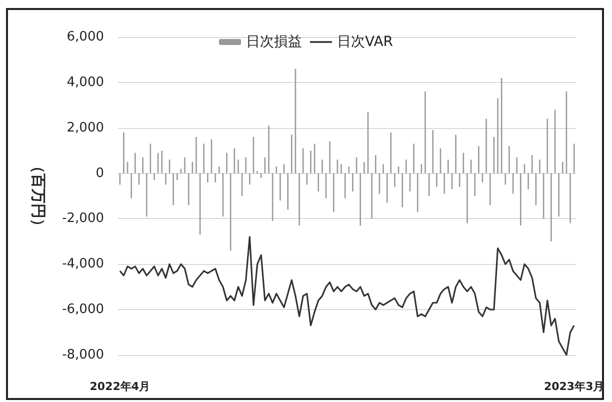 Image resolution: width=612 pixels, height=402 pixels. What do you see at coordinates (85, 128) in the screenshot?
I see `y-tick-label: 2,000` at bounding box center [85, 128].